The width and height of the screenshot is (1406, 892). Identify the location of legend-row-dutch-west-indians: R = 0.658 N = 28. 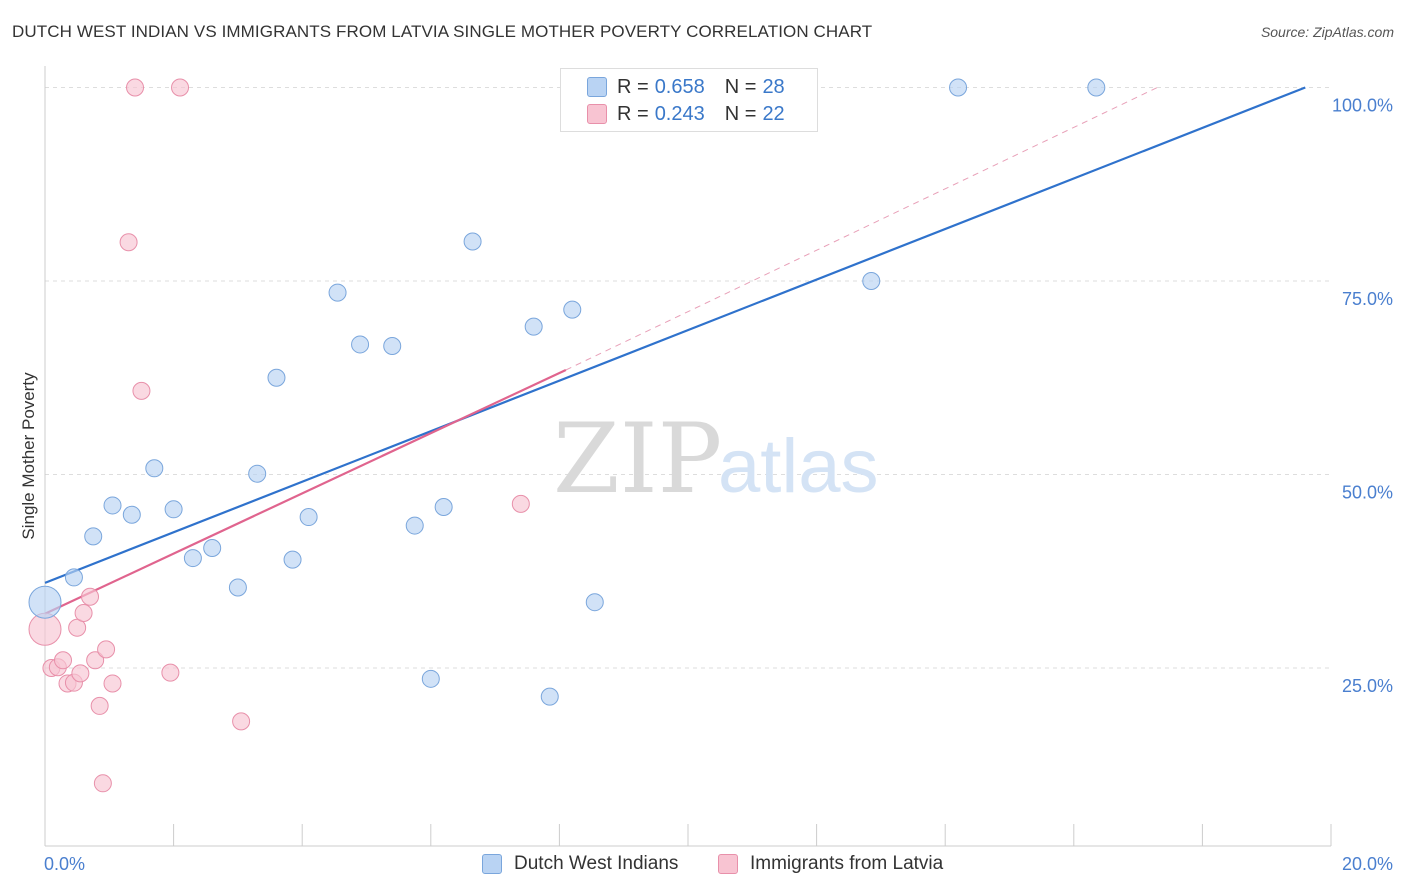
(686, 87).